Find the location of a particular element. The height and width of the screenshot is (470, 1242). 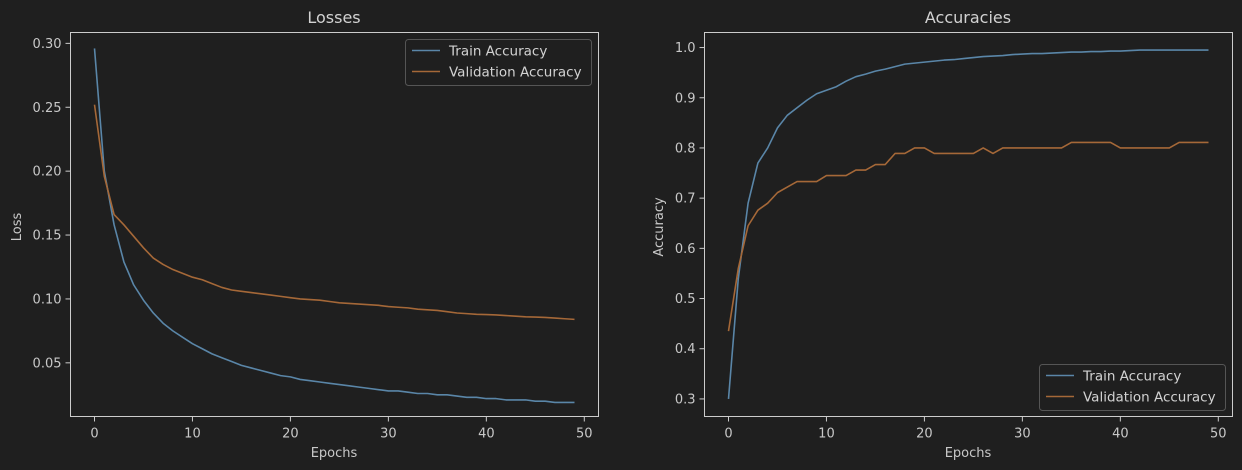

y-axis-label: Accuracy is located at coordinates (659, 227).